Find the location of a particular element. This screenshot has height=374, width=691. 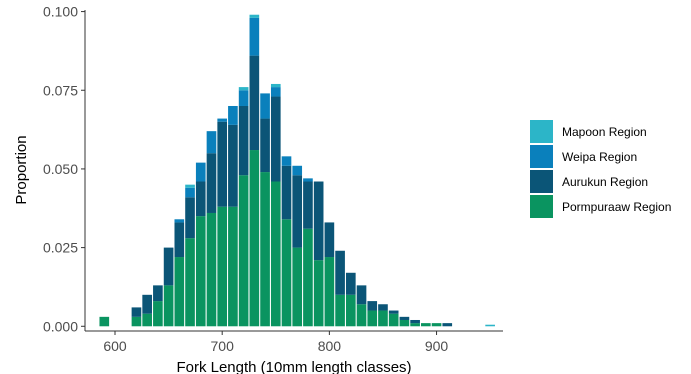

x-tick-label: 900 is located at coordinates (437, 346).